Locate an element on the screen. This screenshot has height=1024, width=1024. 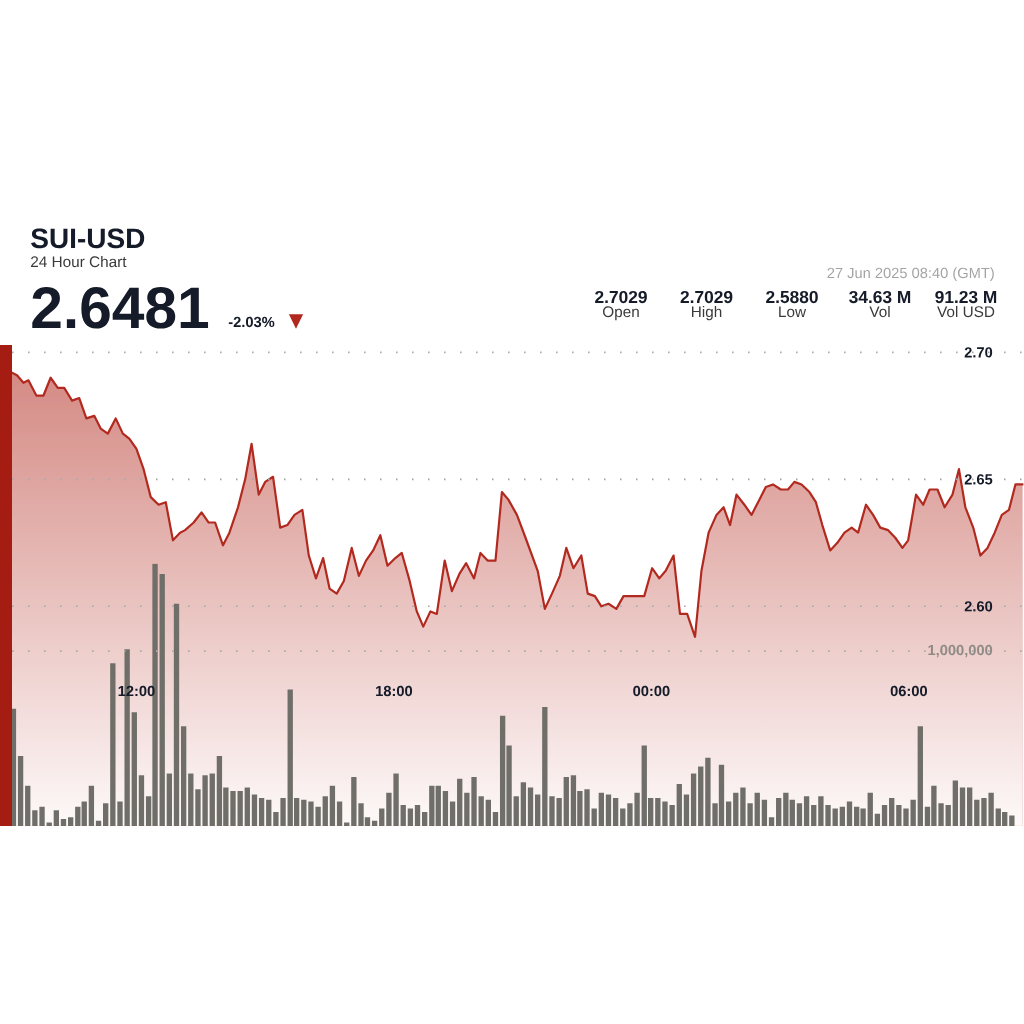
x-tick-label: 00:00 is located at coordinates (651, 691).